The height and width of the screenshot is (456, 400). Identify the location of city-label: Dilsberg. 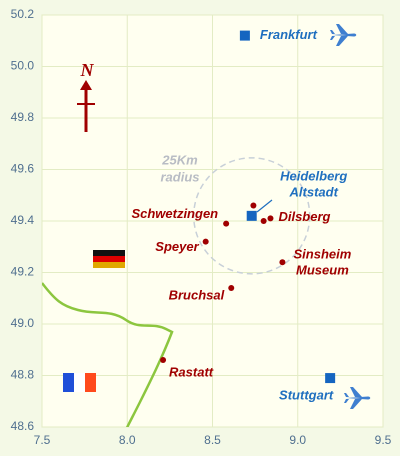
(304, 216).